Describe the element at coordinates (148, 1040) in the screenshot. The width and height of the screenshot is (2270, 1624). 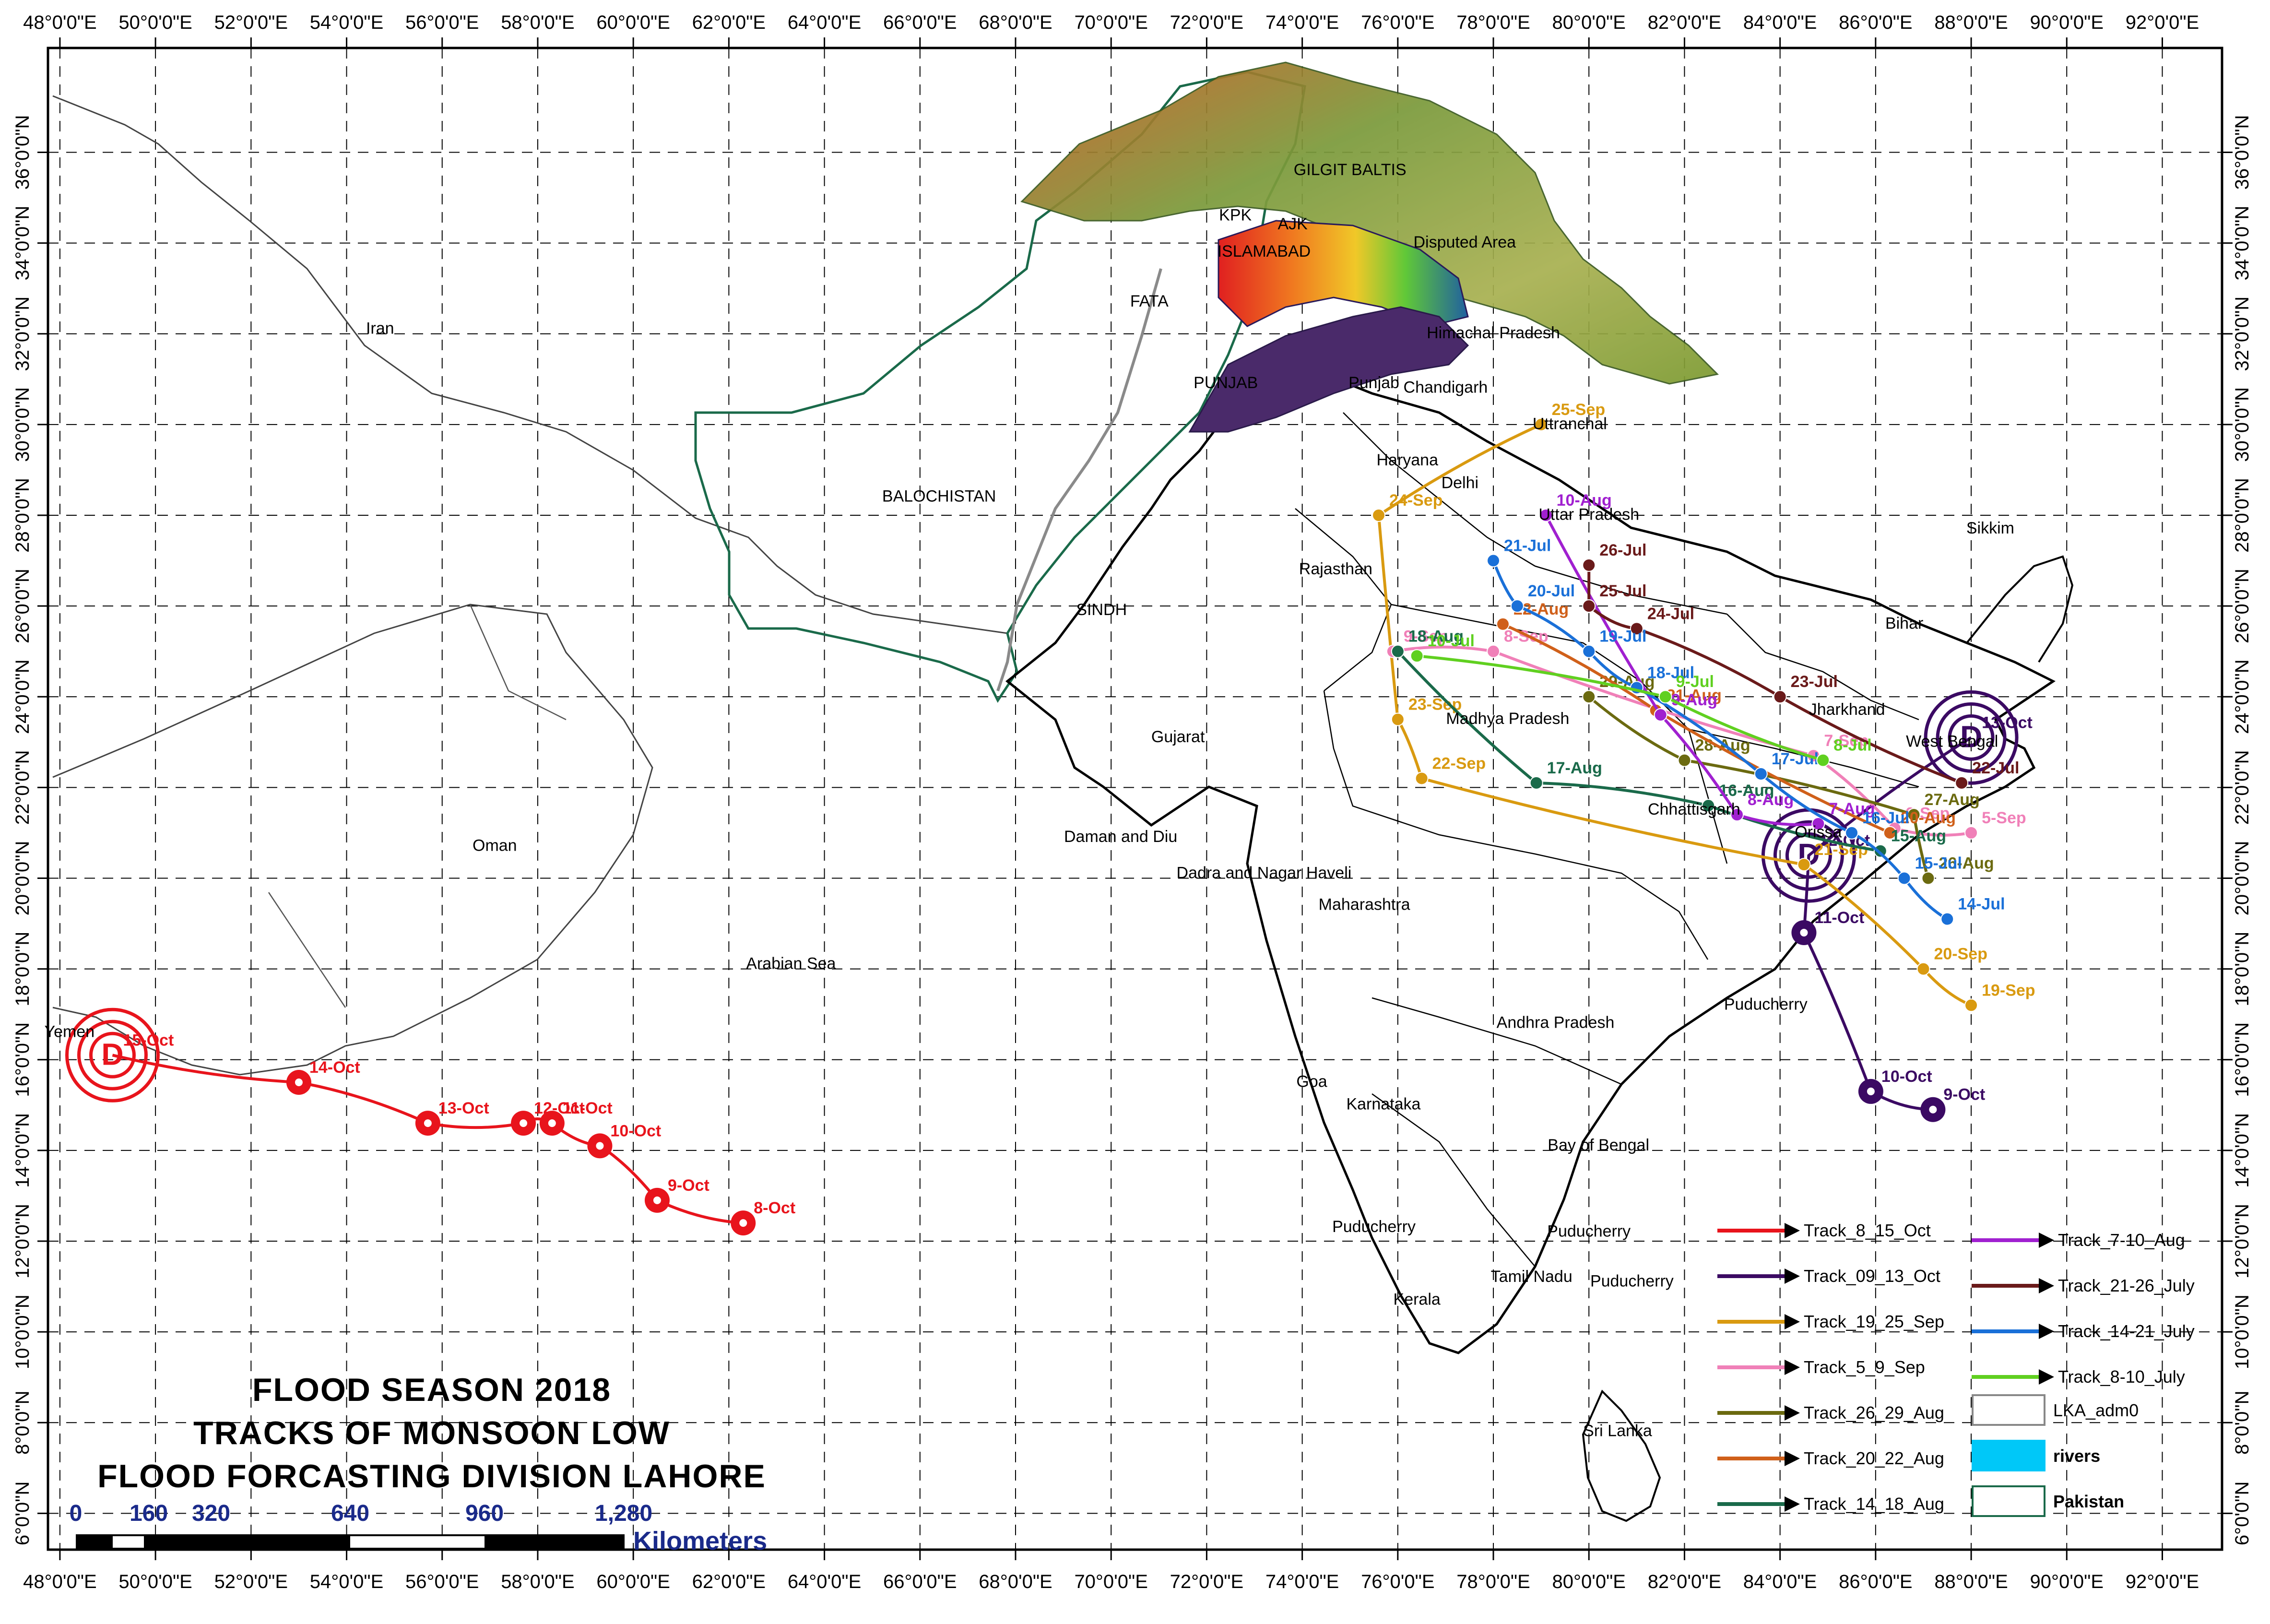
I see `track-point-label: 15-Oct` at that location.